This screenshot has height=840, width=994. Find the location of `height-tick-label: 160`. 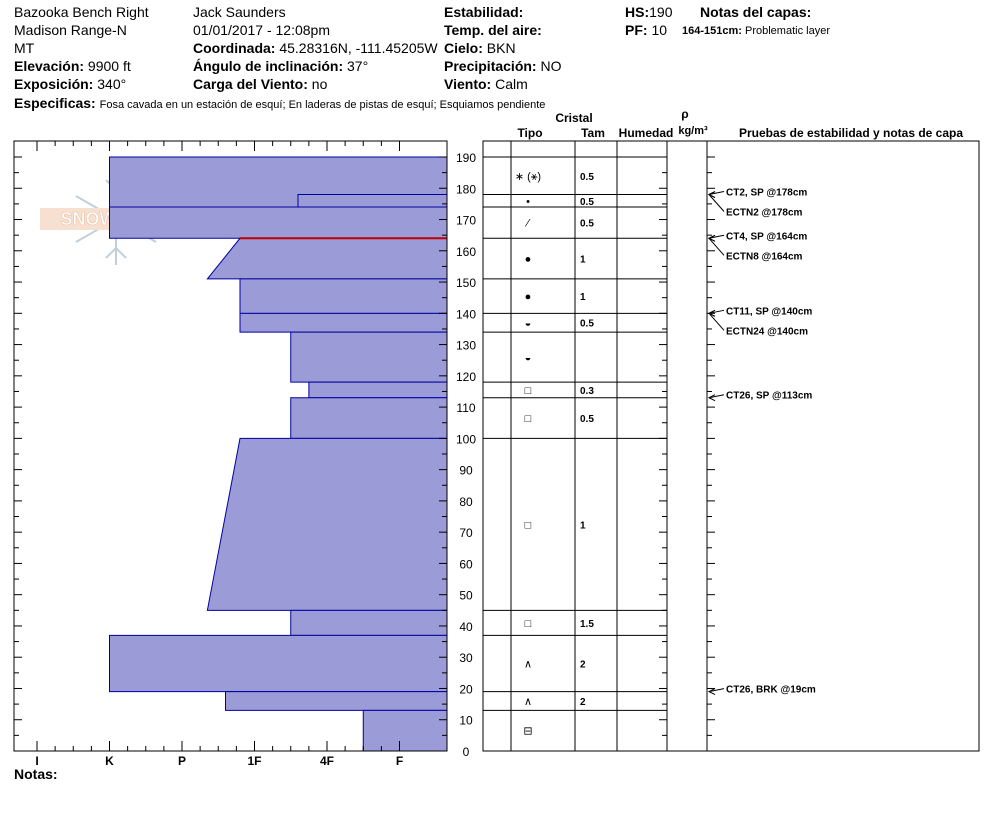

height-tick-label: 160 is located at coordinates (466, 252).